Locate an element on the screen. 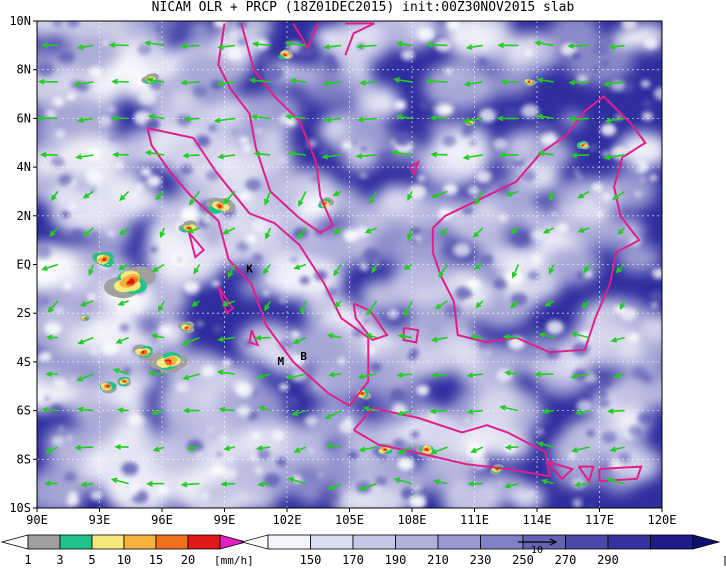 This screenshot has height=571, width=726. olr-colorbar: 150 170 190 210 230 250 270 290 [W/m^2] 10 is located at coordinates (483, 550).